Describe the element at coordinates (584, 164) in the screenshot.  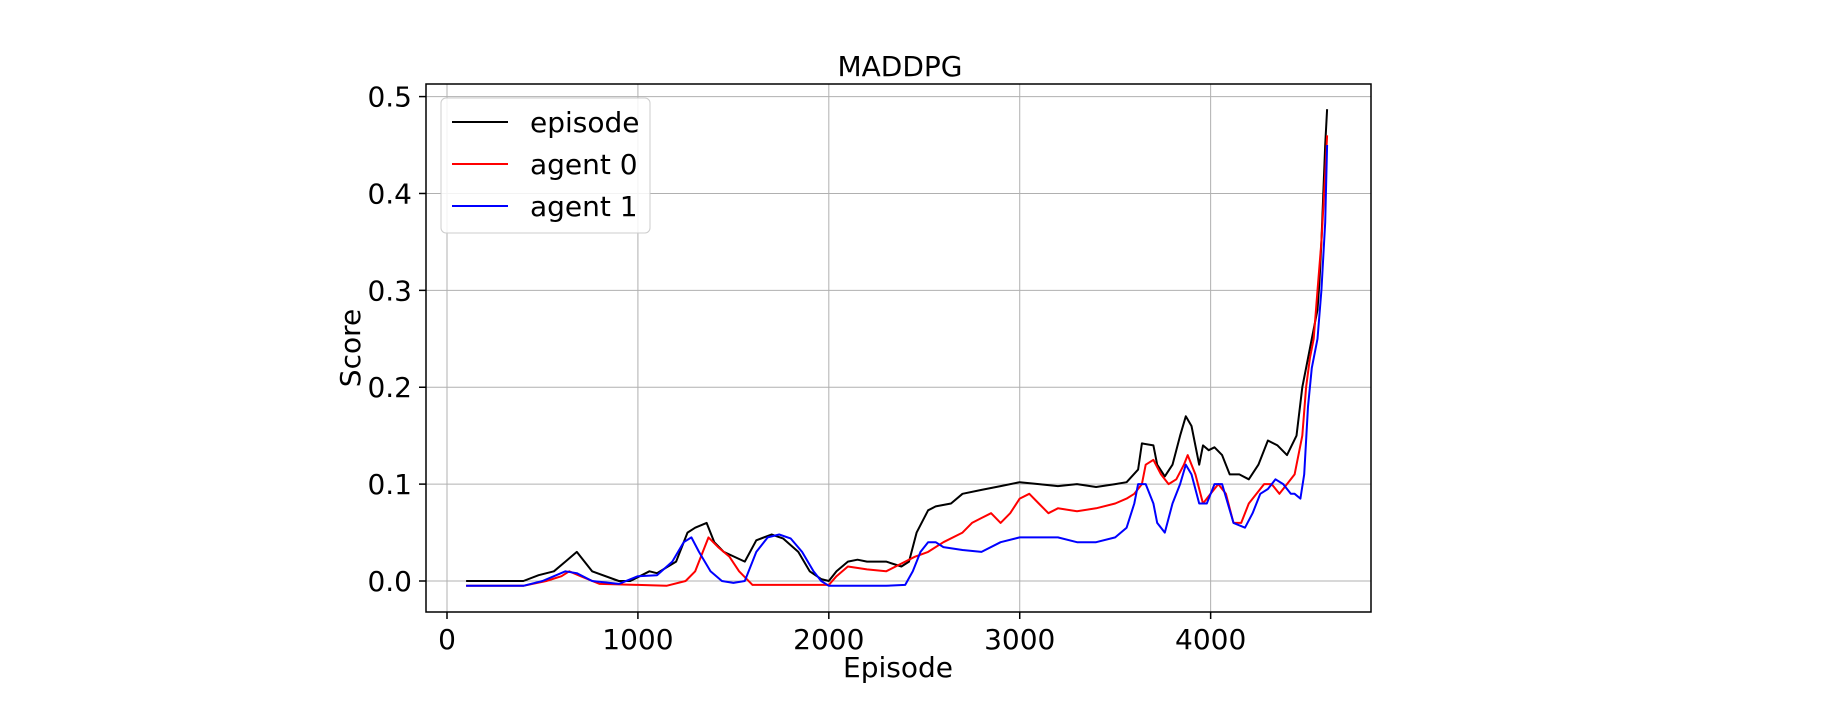
I see `legend-label: agent 0` at that location.